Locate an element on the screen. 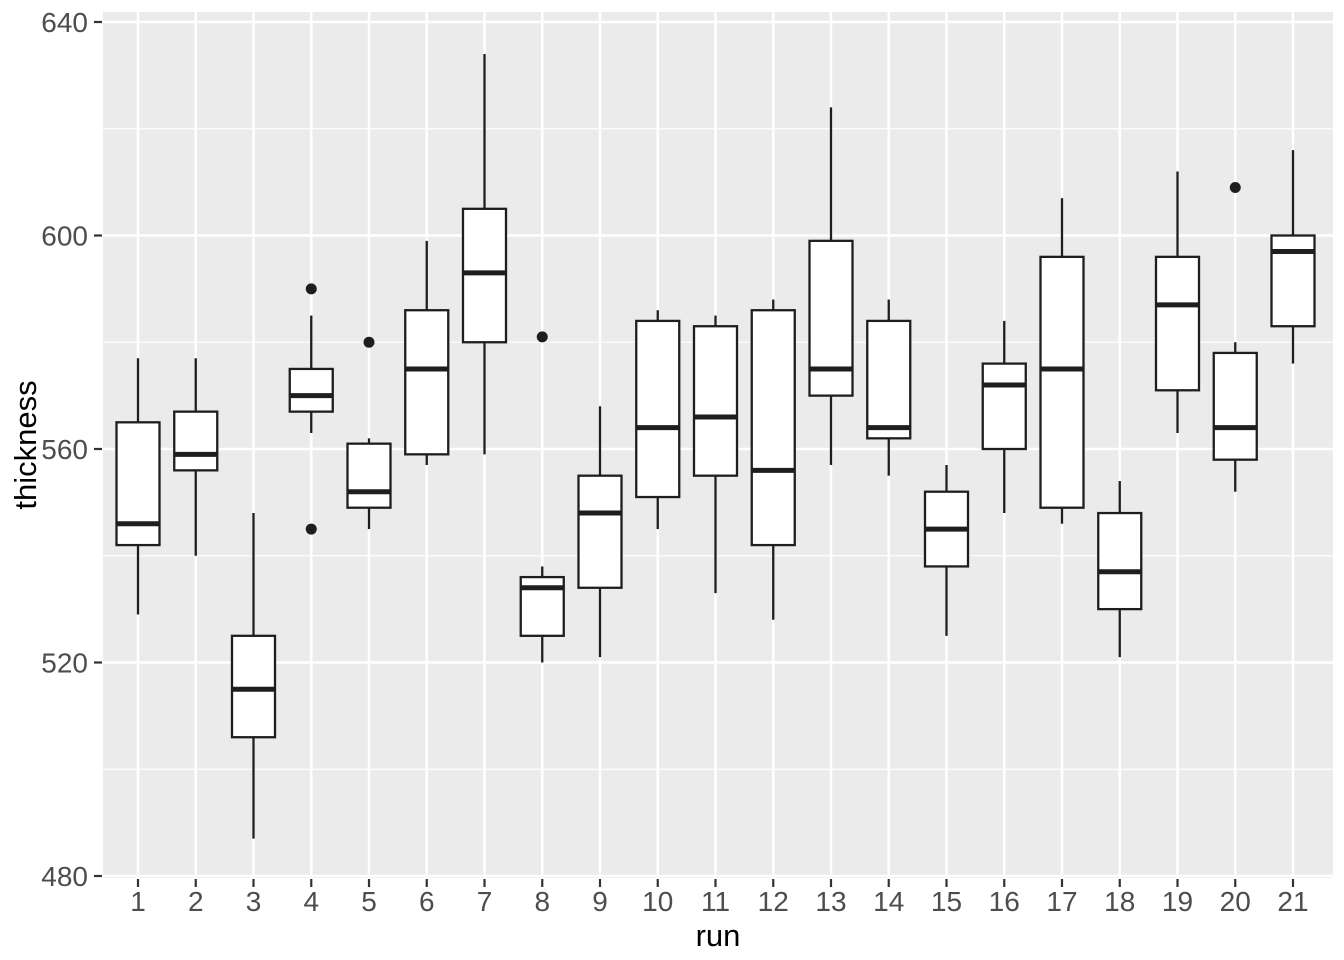 The width and height of the screenshot is (1344, 960). x-tick-label: 1 is located at coordinates (138, 901).